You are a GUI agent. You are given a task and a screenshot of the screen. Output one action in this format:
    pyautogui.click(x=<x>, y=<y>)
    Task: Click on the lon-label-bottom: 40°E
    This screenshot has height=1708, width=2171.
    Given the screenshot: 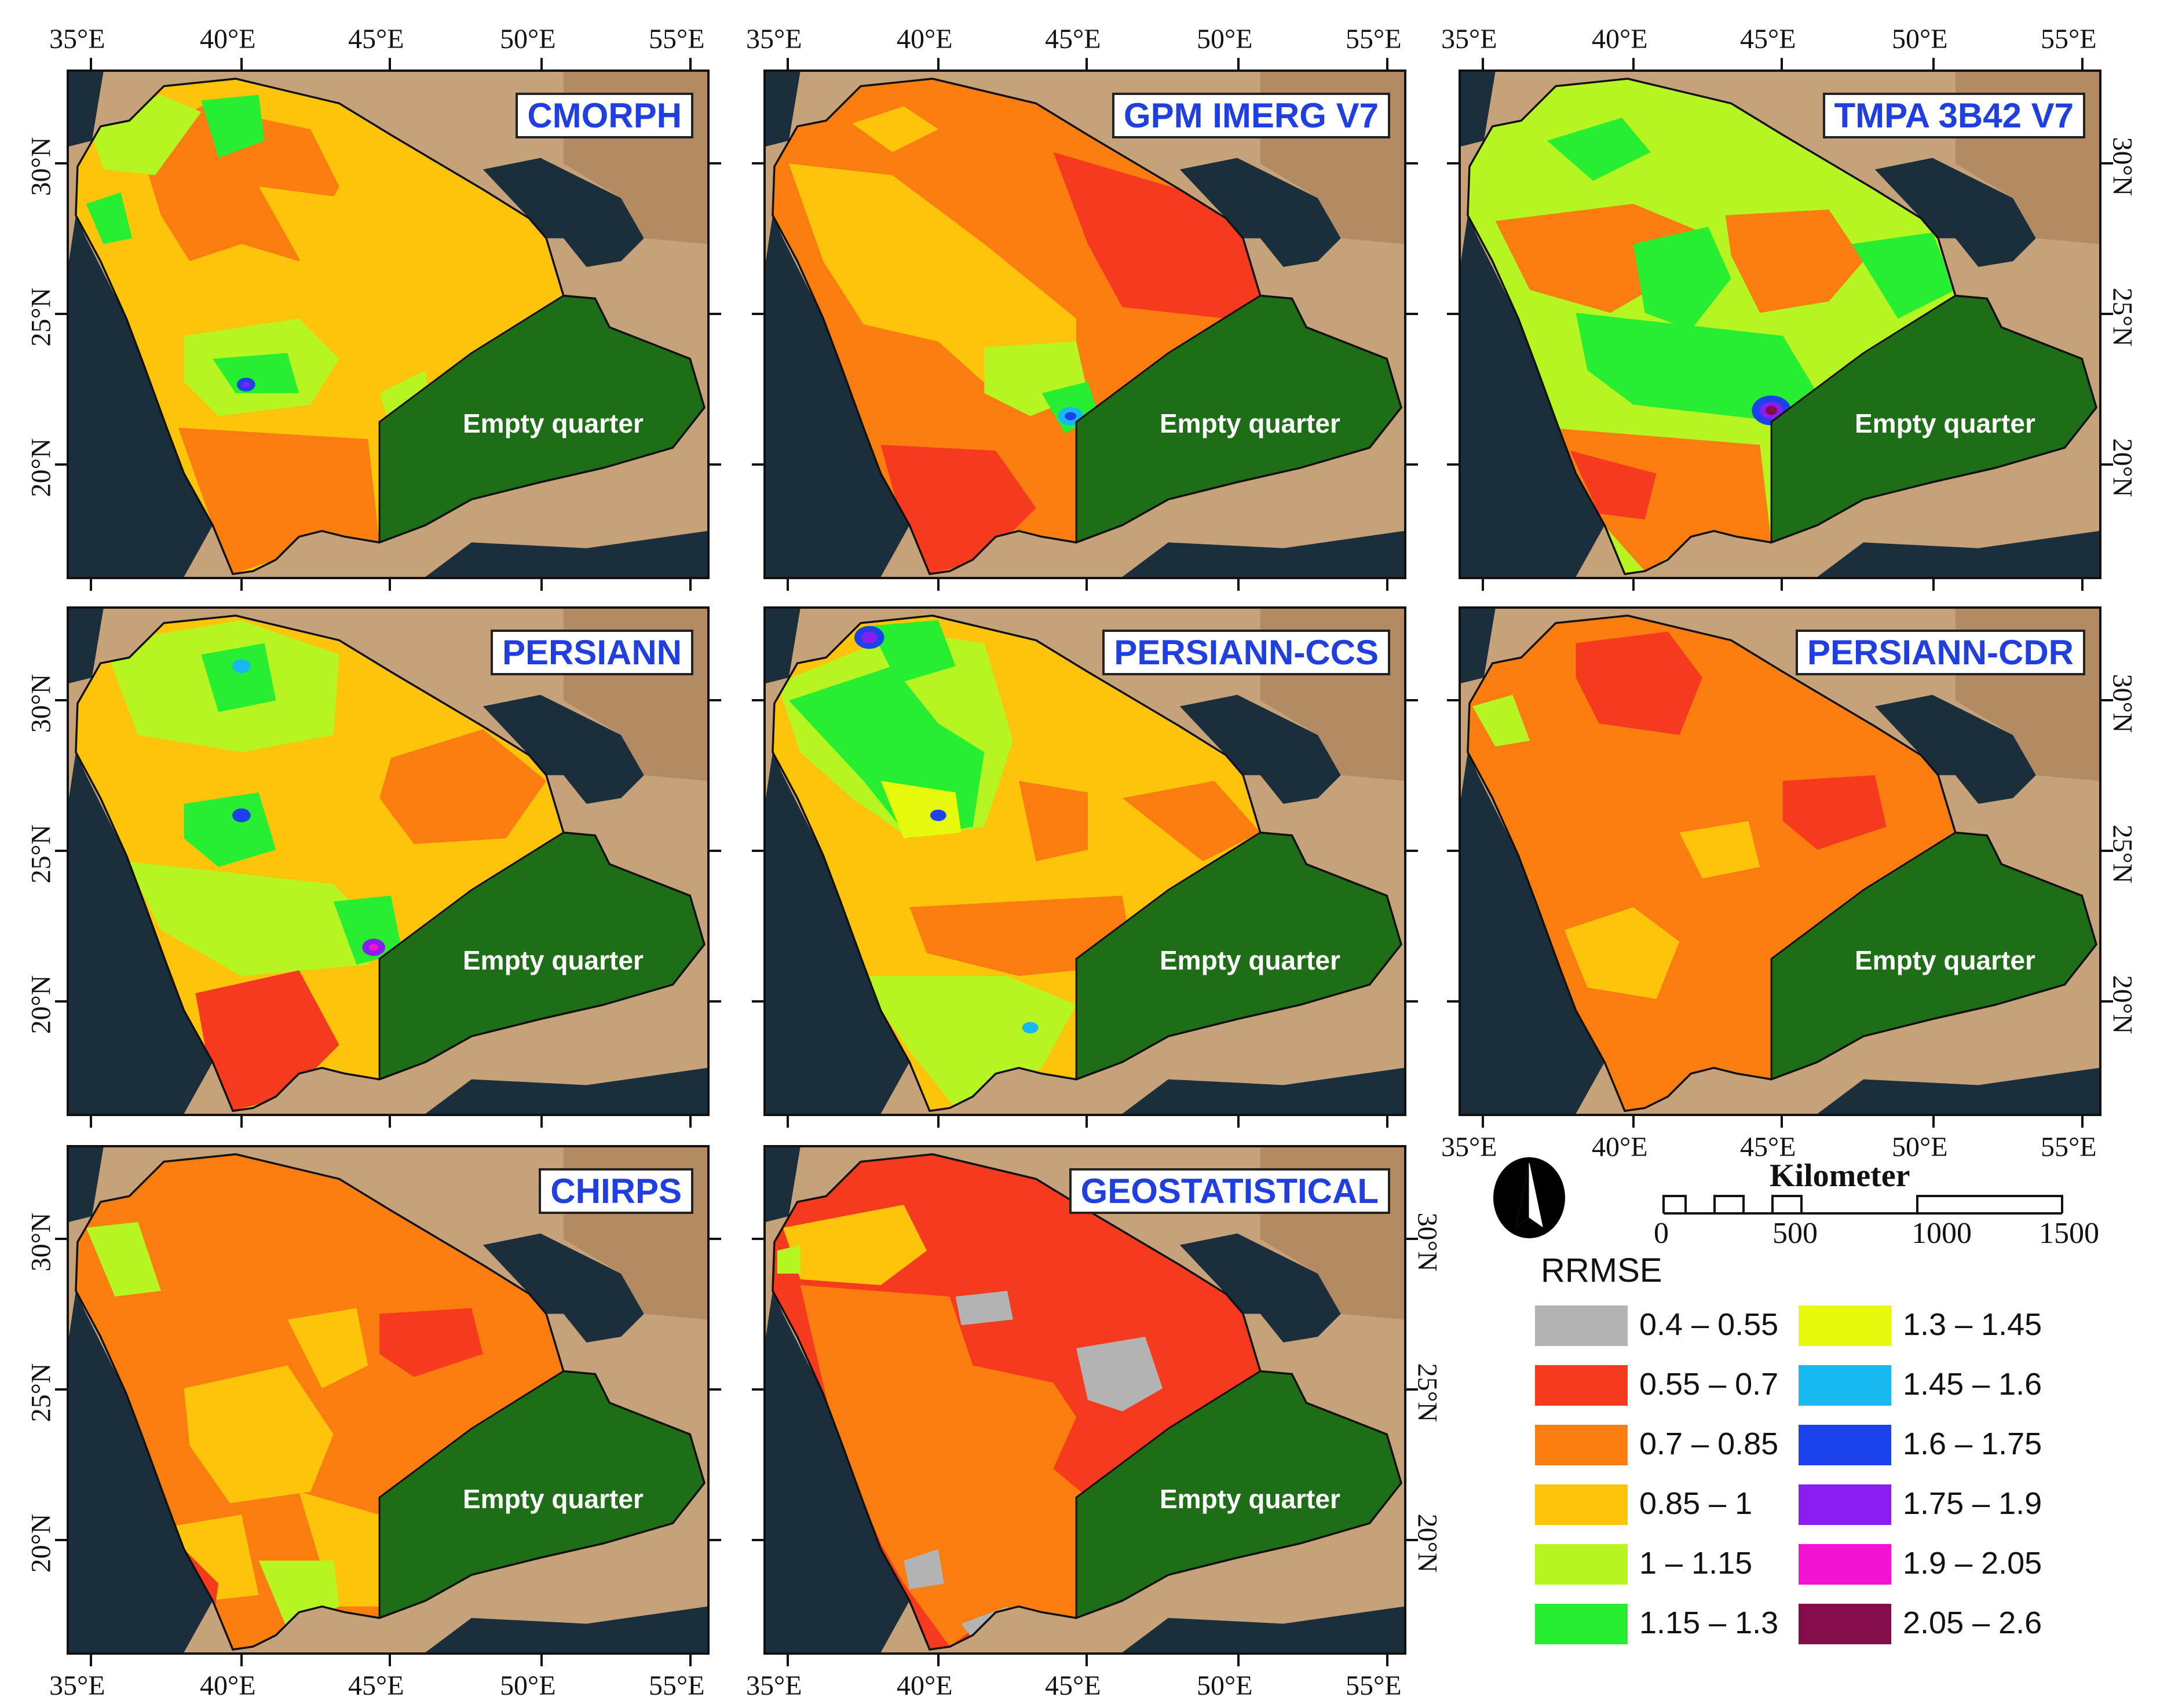 What is the action you would take?
    pyautogui.click(x=1620, y=1147)
    